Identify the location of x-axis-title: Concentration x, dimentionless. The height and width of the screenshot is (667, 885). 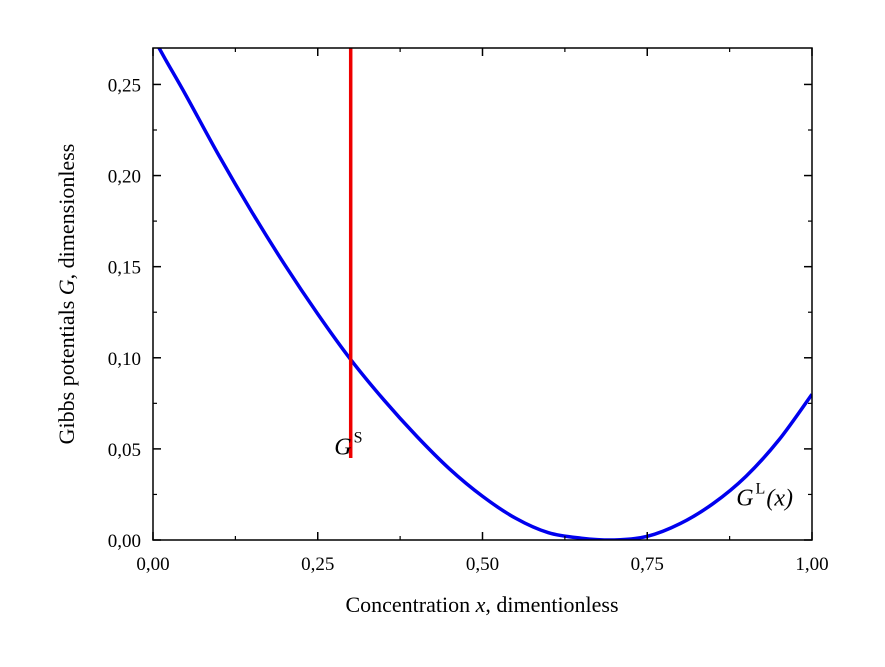
(481, 604).